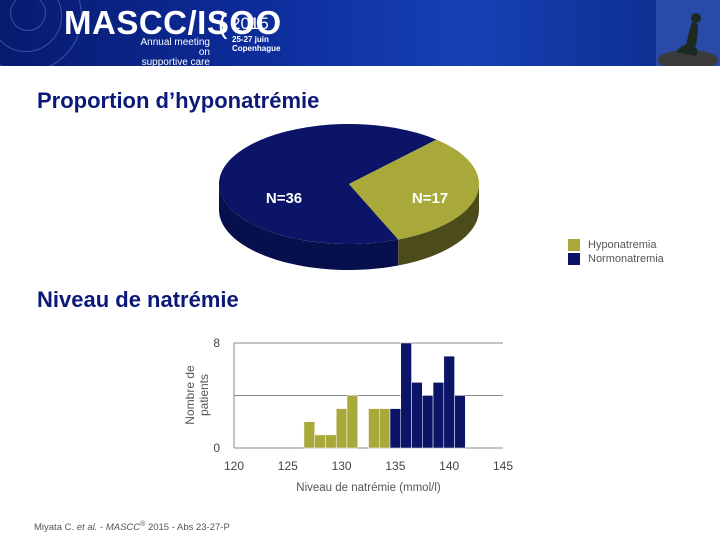  I want to click on y-axis-title-line: Nombre de, so click(190, 395).